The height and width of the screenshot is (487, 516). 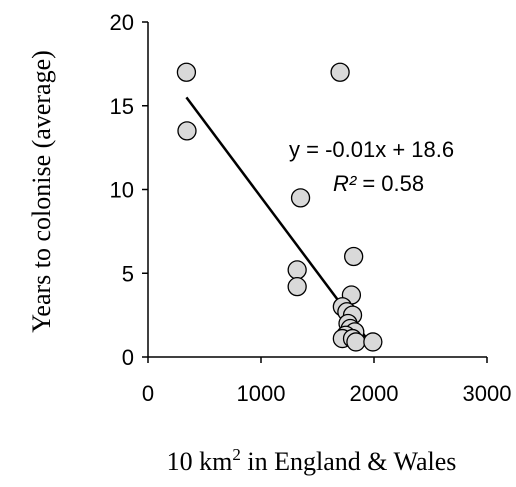 I want to click on x-tick-label: 2000, so click(x=374, y=393).